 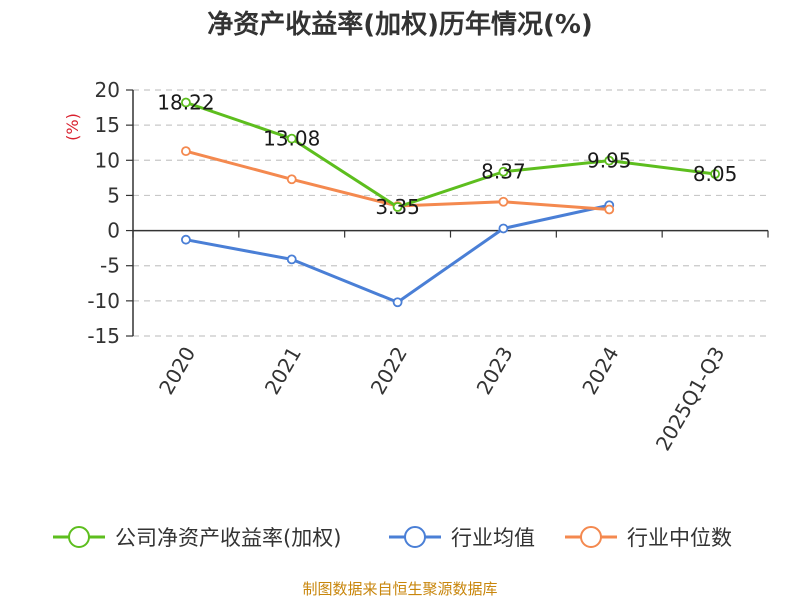 What do you see at coordinates (400, 24) in the screenshot?
I see `chart-title: 净资产收益率(加权)历年情况(%)` at bounding box center [400, 24].